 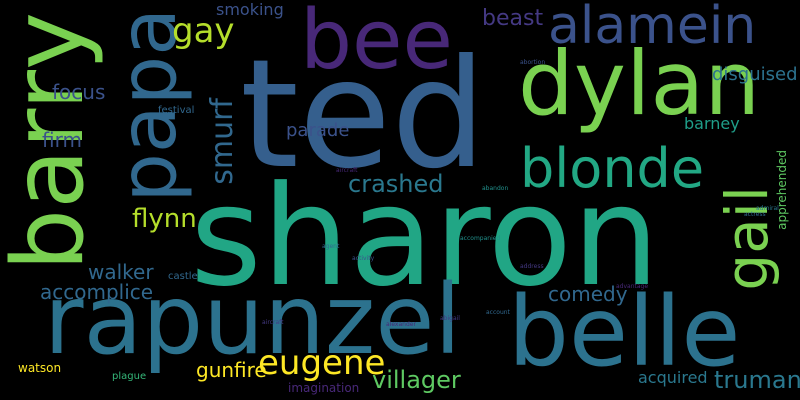 I want to click on word-aircraft: aircraft, so click(x=347, y=170).